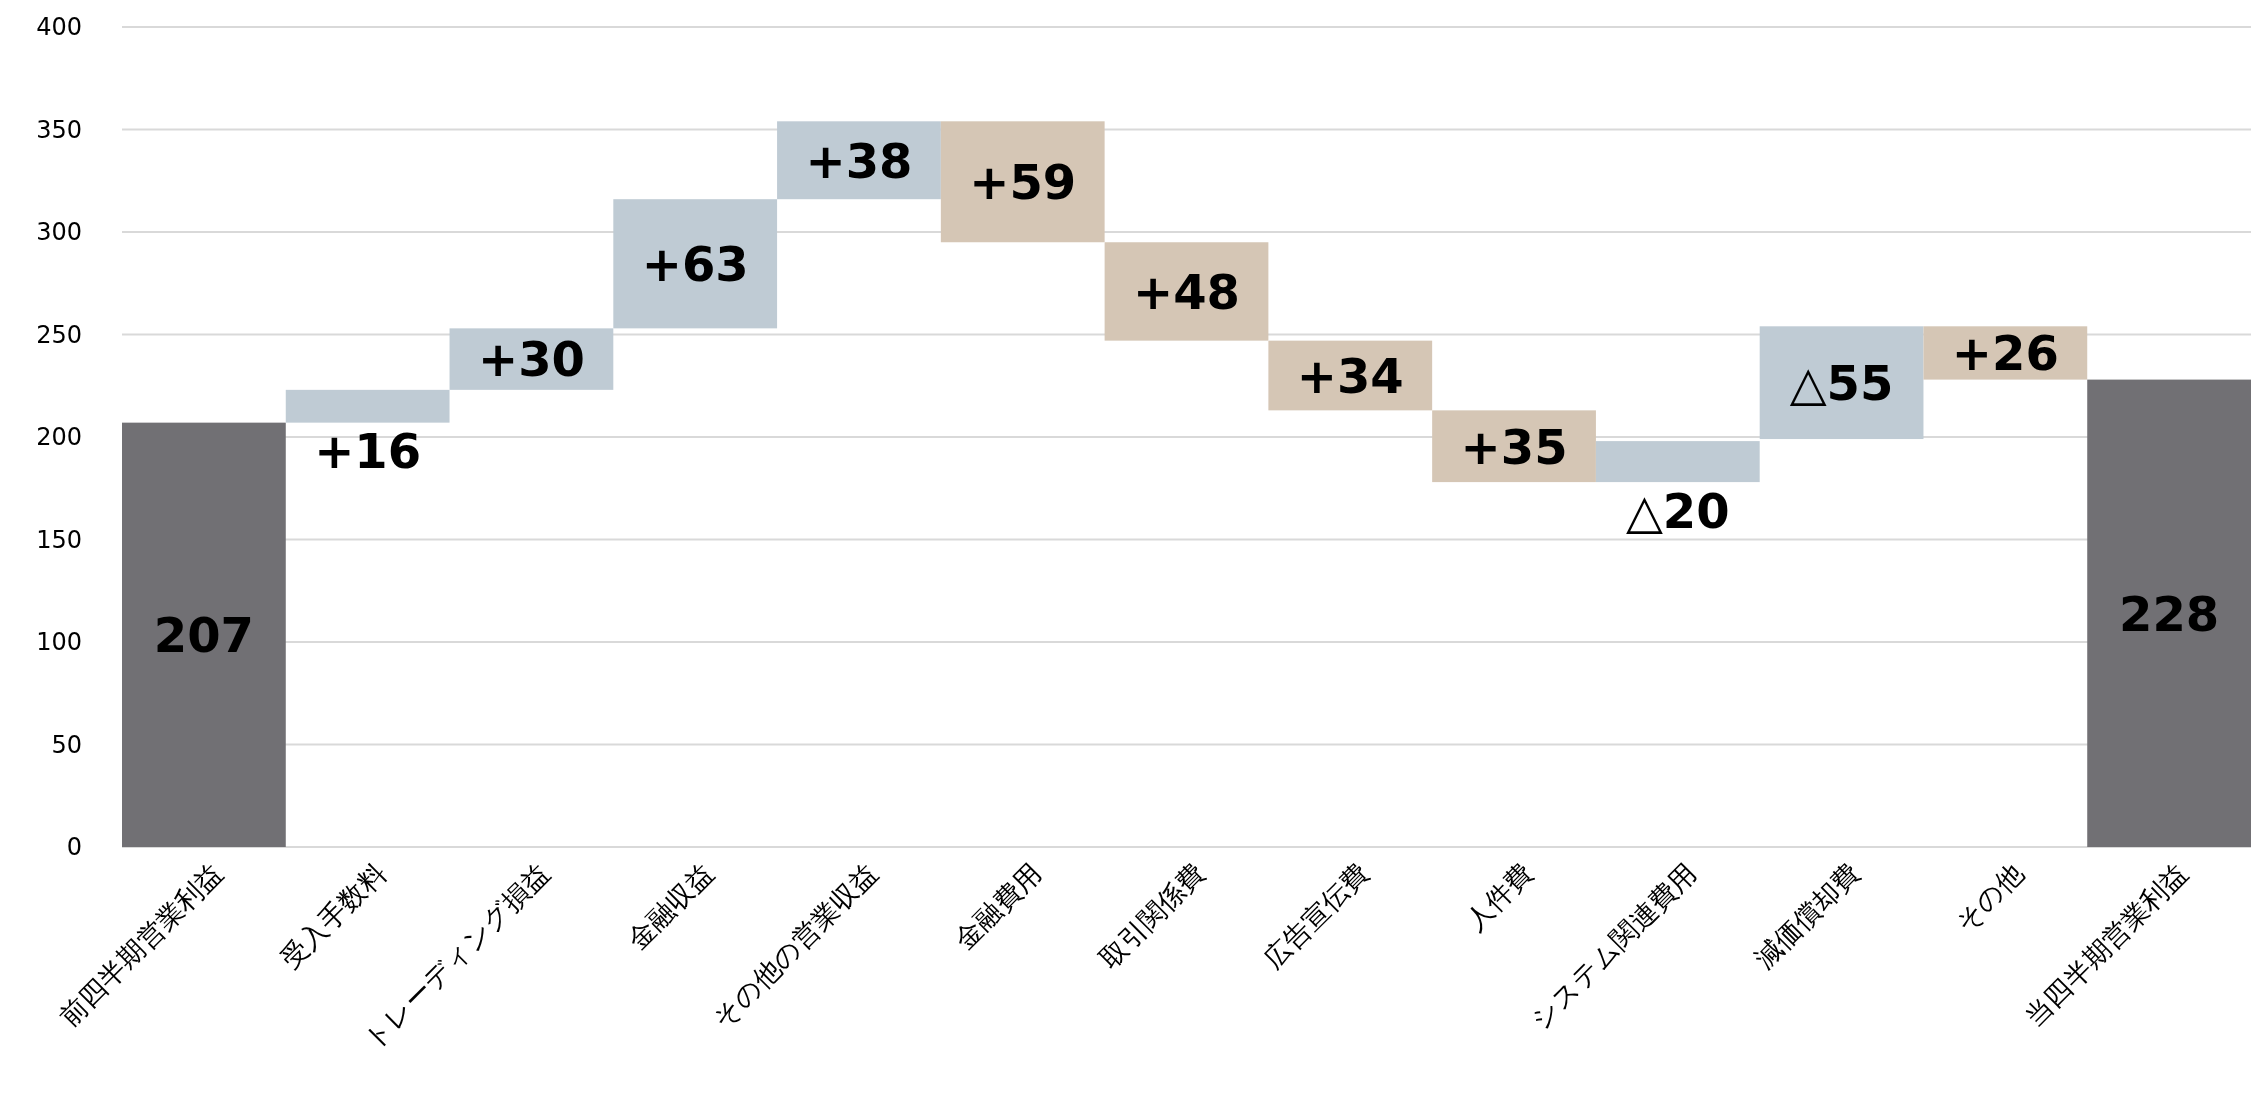  Describe the element at coordinates (59, 642) in the screenshot. I see `y-tick-label: 100` at that location.